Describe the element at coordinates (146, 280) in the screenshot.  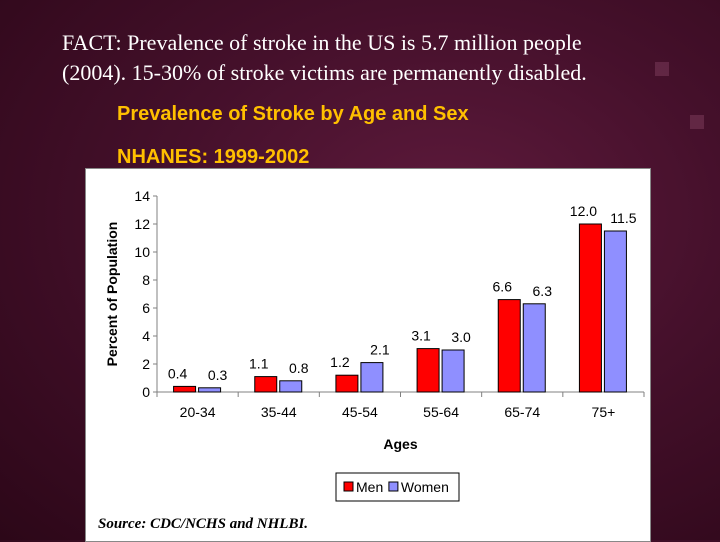
I see `y-tick-label: 8` at that location.